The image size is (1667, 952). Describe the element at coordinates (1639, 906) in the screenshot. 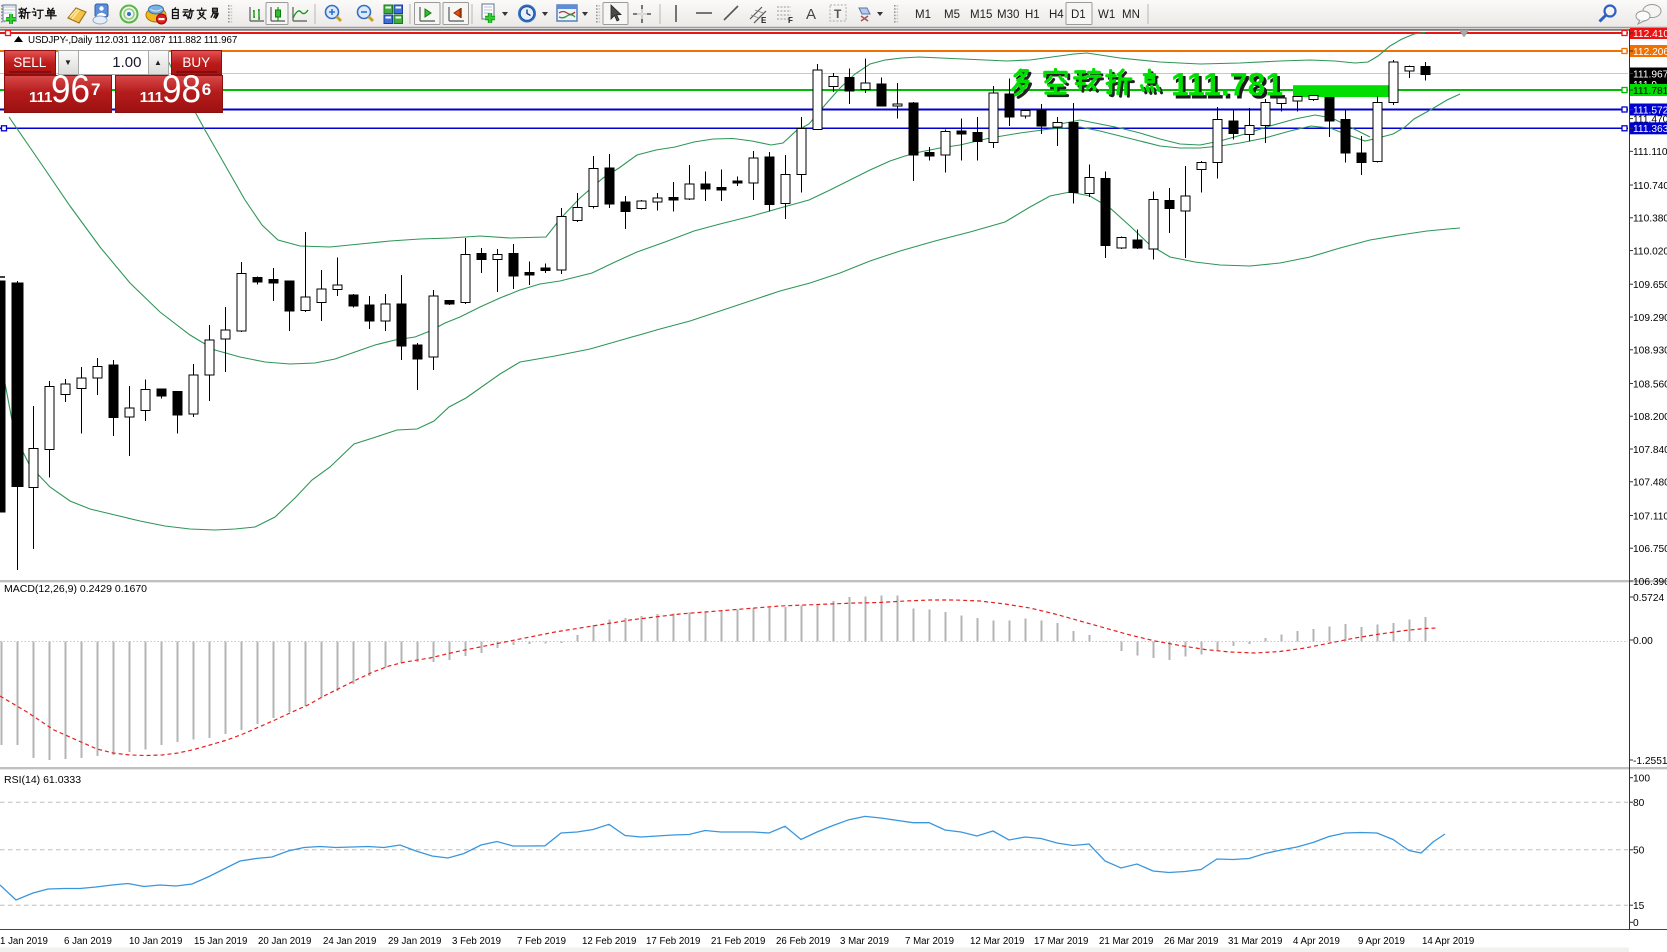

I see `svg-text: 15` at that location.